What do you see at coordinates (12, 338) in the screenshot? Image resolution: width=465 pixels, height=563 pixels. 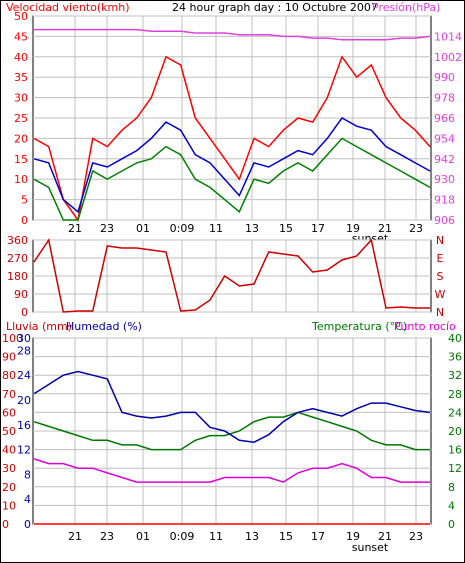 I see `y-tick-label-rain: 100` at bounding box center [12, 338].